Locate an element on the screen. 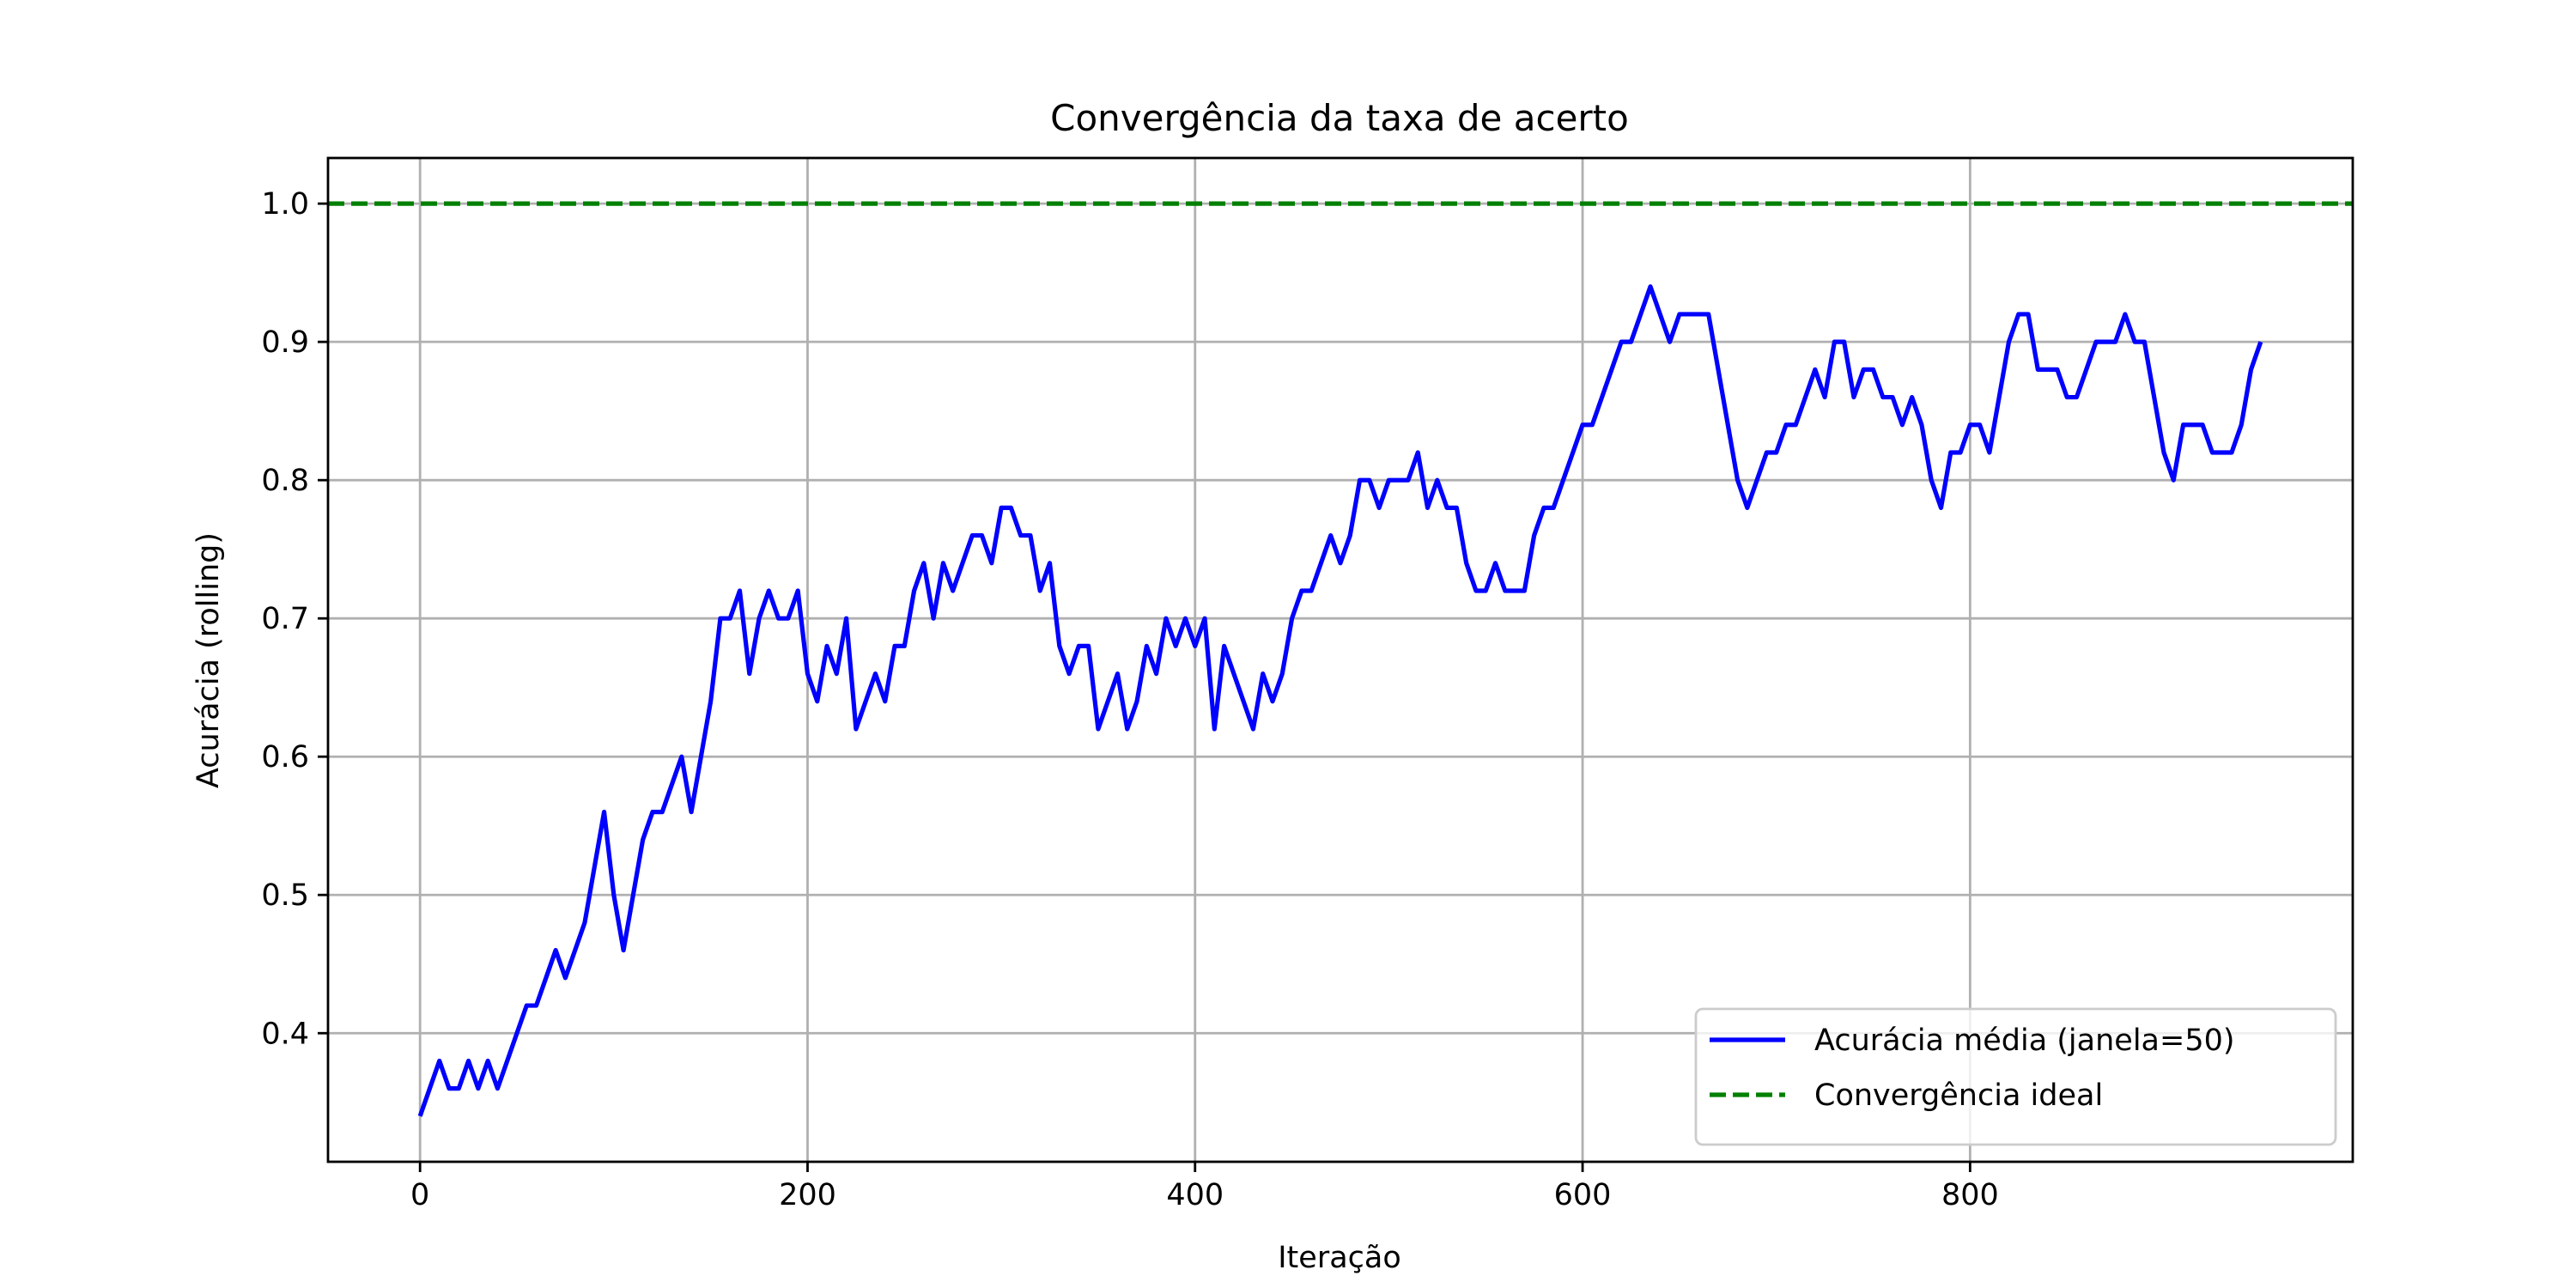 The width and height of the screenshot is (2576, 1288). x-tick-label: 800 is located at coordinates (1970, 1195).